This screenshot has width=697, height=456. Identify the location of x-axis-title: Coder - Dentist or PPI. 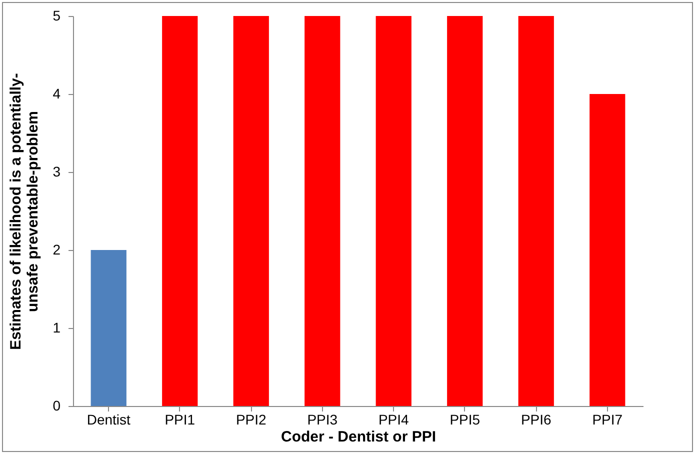
(358, 437).